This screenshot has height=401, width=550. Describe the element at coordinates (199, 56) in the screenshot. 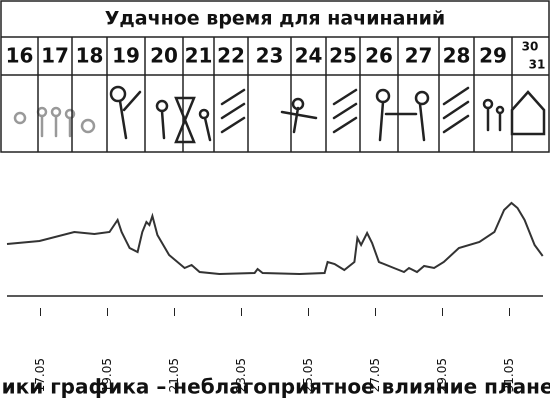

I see `day-label: 21` at that location.